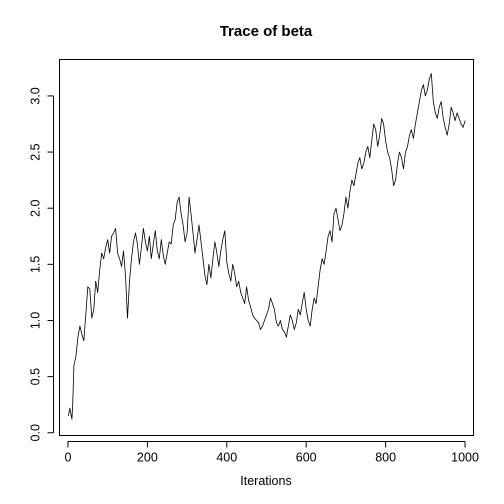  What do you see at coordinates (36, 207) in the screenshot?
I see `y-tick-label: 2.0` at bounding box center [36, 207].